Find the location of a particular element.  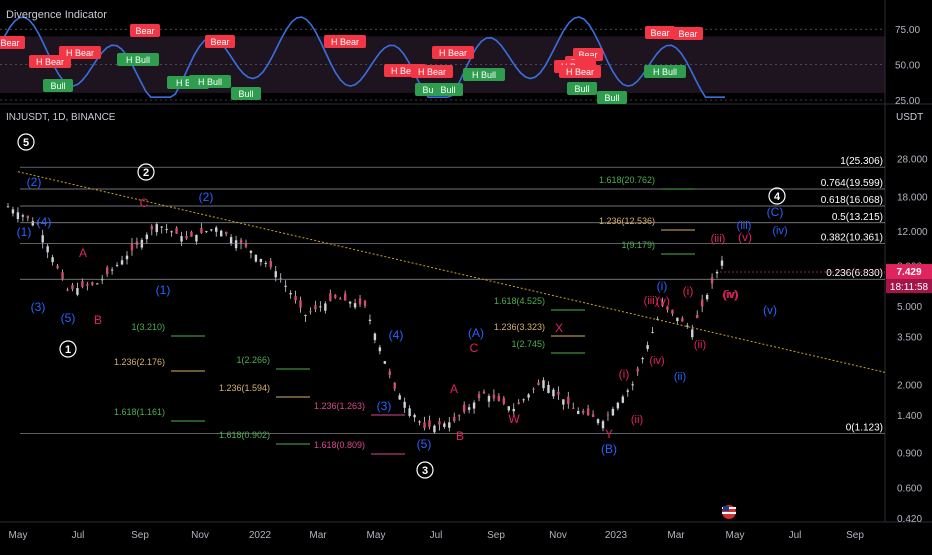

wave-label-blue: (iii) is located at coordinates (744, 226).